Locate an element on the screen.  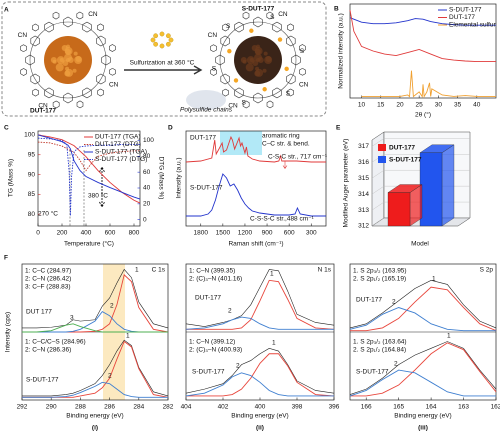
reaction-arrow is located at coordinates (163, 70).